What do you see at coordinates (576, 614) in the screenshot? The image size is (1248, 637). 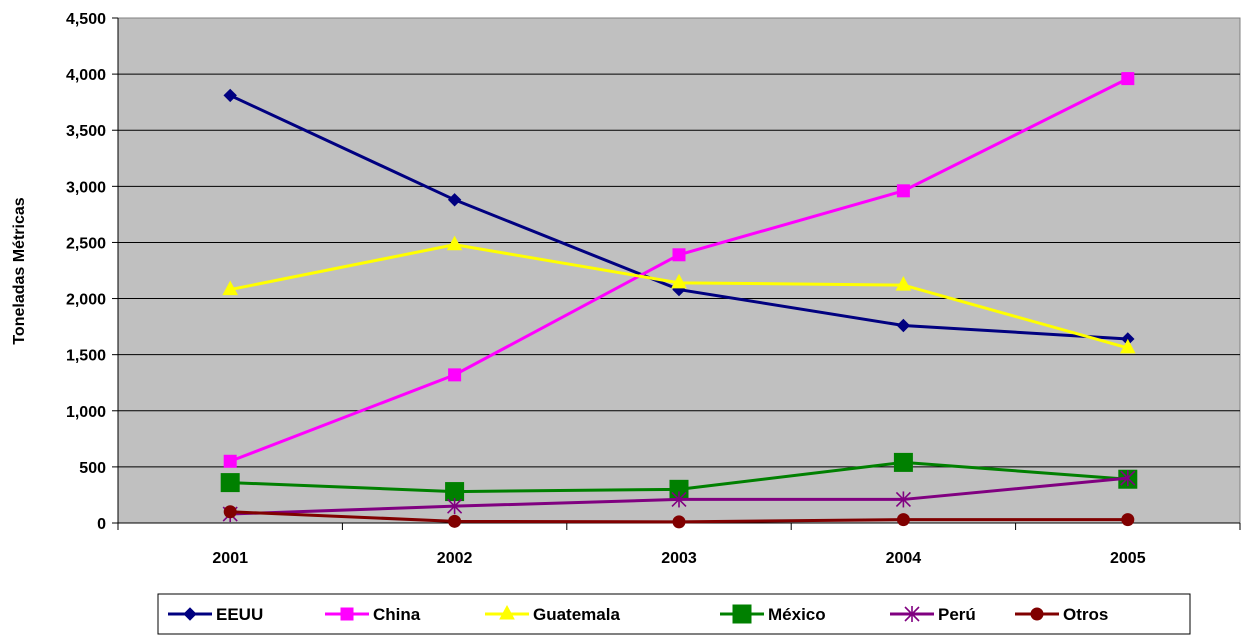 I see `legend-label: Guatemala` at bounding box center [576, 614].